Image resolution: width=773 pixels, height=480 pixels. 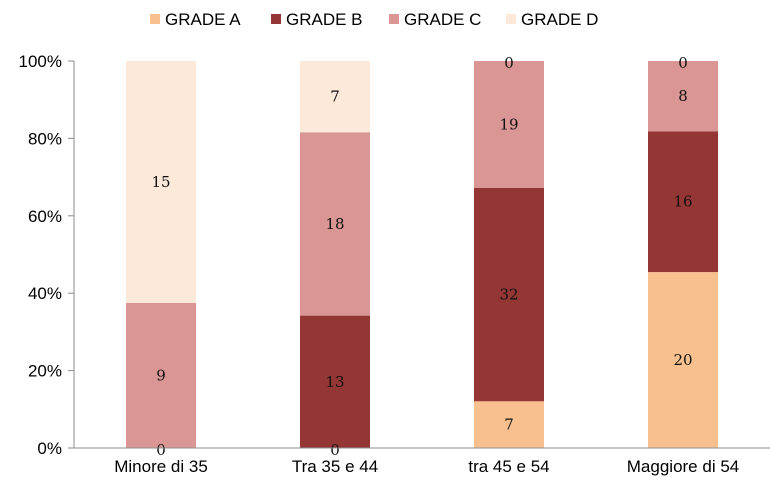 I want to click on y-tick-label: 0%, so click(x=49, y=448).